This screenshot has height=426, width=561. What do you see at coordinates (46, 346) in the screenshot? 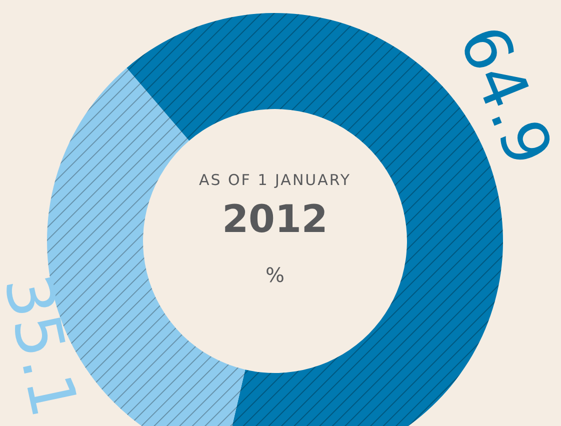
I see `data-label: 35.1` at bounding box center [46, 346].